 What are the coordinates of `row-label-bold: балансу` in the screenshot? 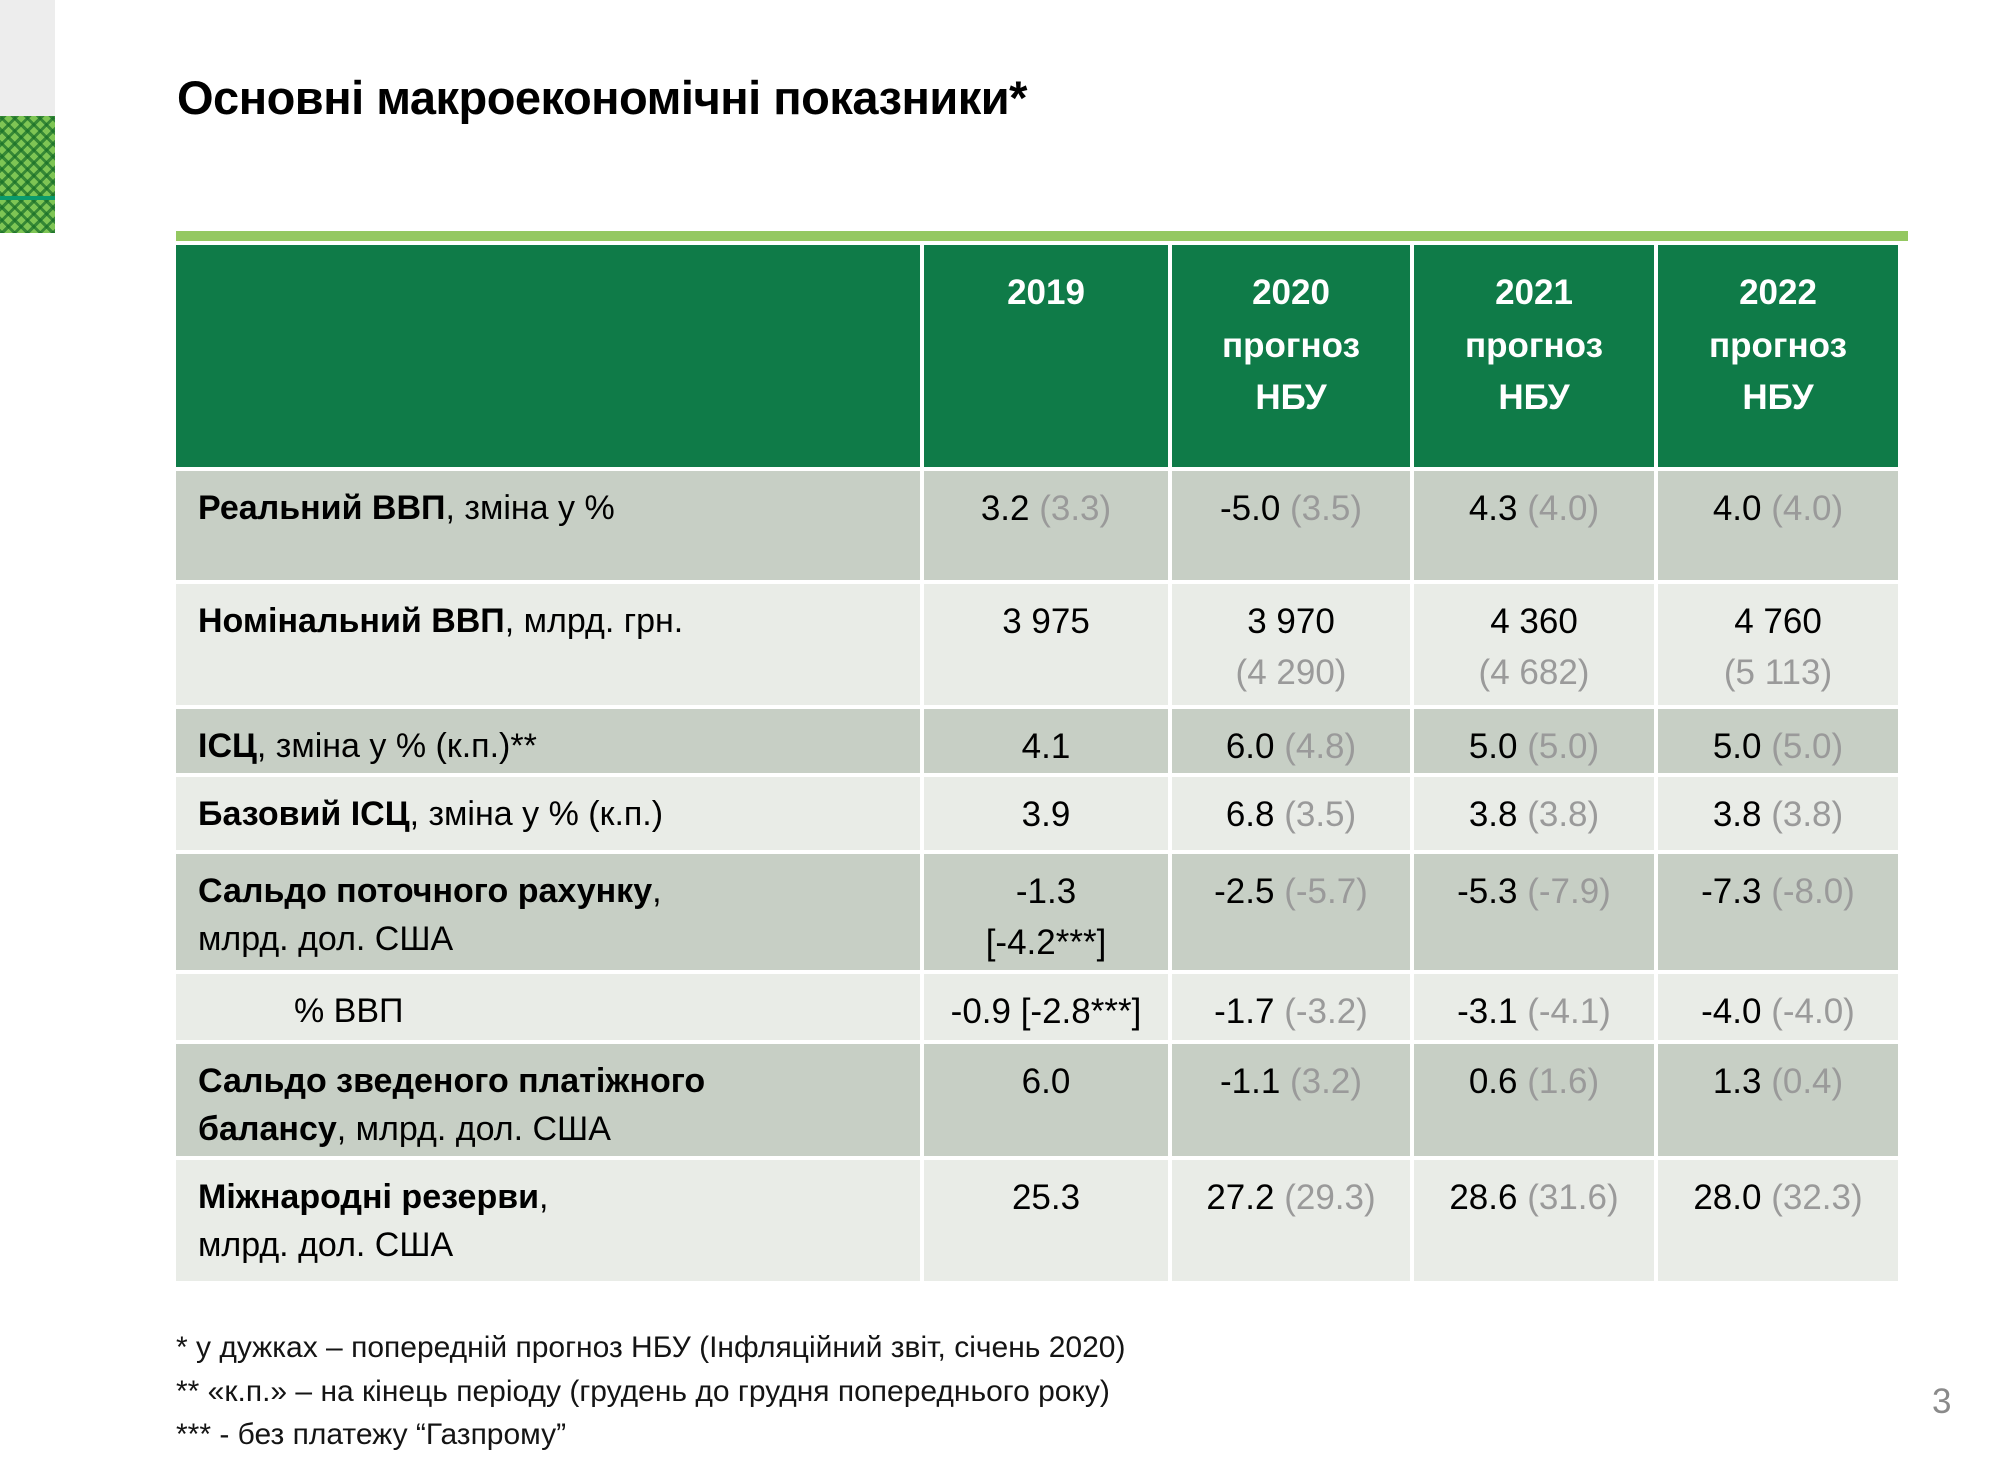 It's located at (267, 1129).